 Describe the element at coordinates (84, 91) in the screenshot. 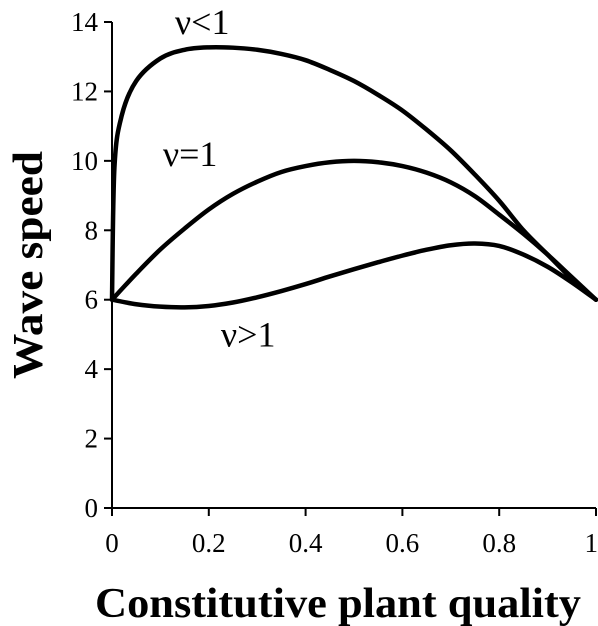

I see `y-tick-label: 12` at that location.